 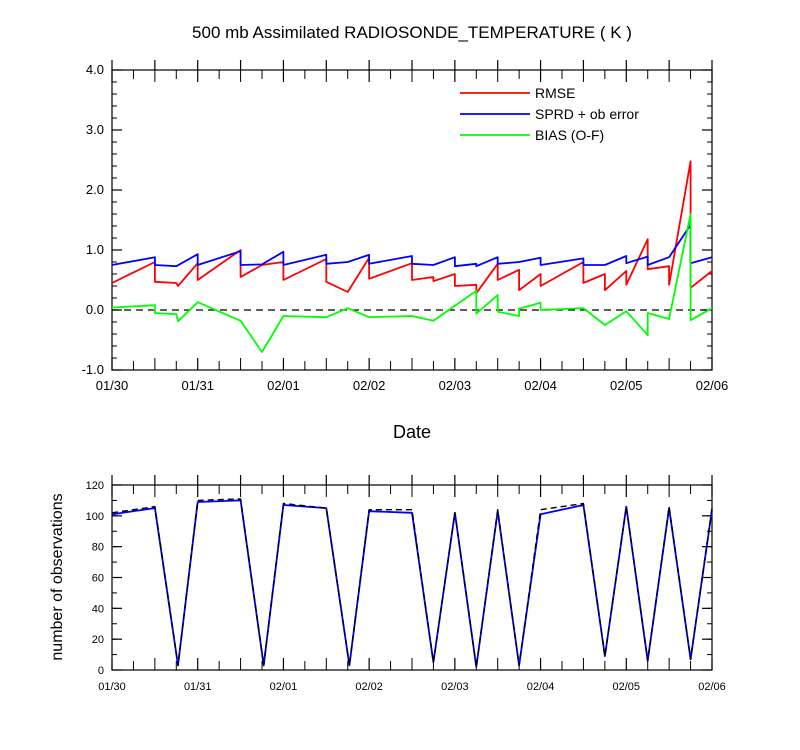 I want to click on top-chart-ytick-label: 4.0, so click(x=95, y=69).